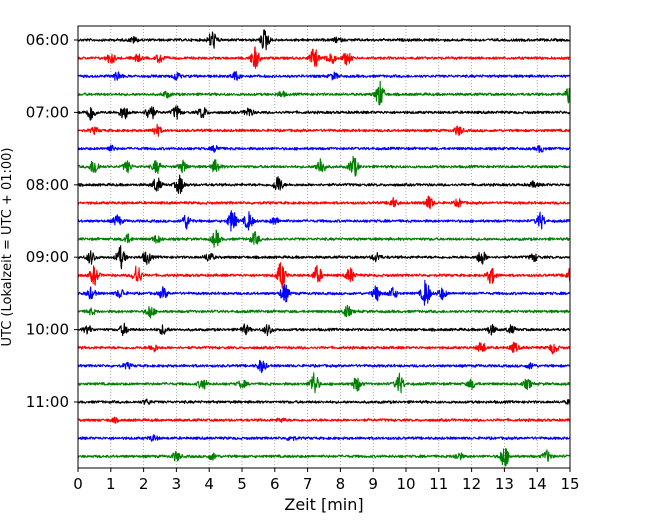  What do you see at coordinates (569, 484) in the screenshot?
I see `x-tick-label-15: 15` at bounding box center [569, 484].